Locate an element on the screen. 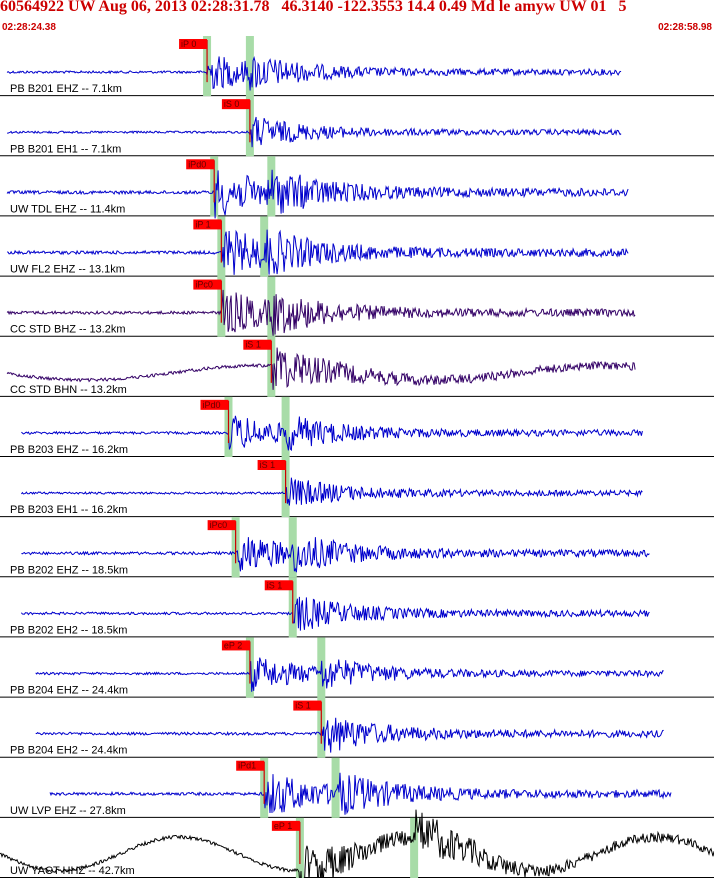 The height and width of the screenshot is (878, 714). end-time: 02:28:58.98 is located at coordinates (685, 27).